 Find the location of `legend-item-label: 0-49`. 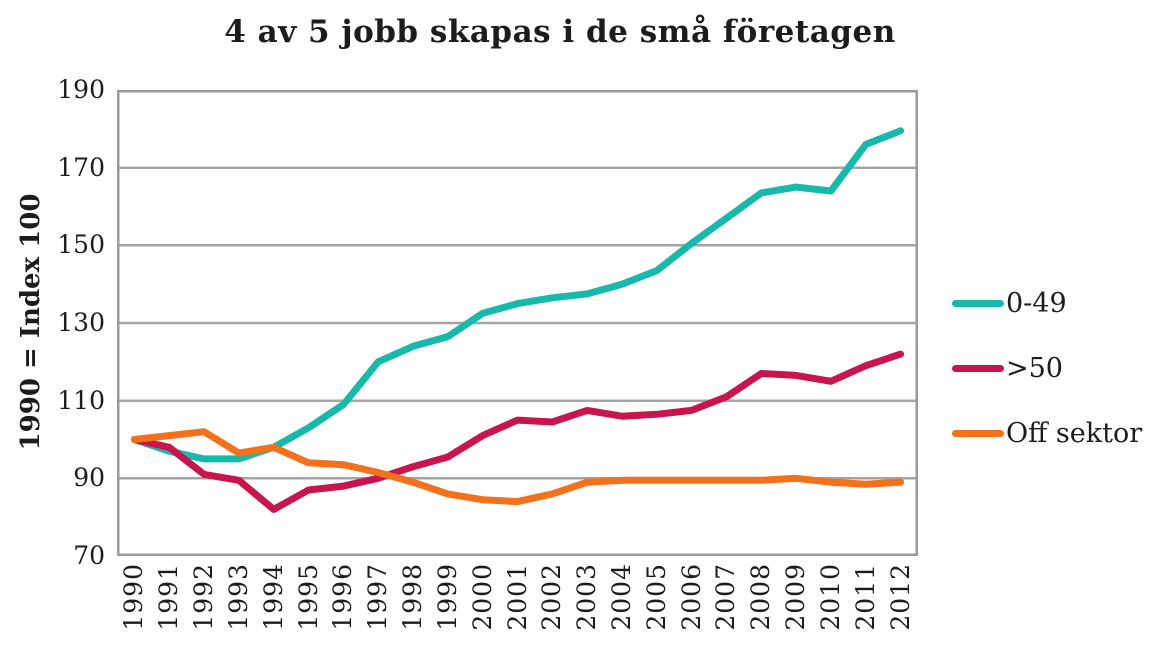

legend-item-label: 0-49 is located at coordinates (1036, 303).